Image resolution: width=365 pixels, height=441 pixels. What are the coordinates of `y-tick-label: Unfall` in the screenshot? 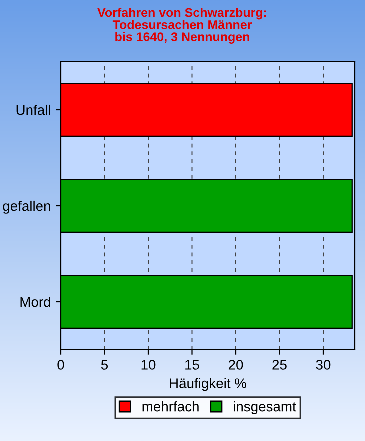 It's located at (33, 110).